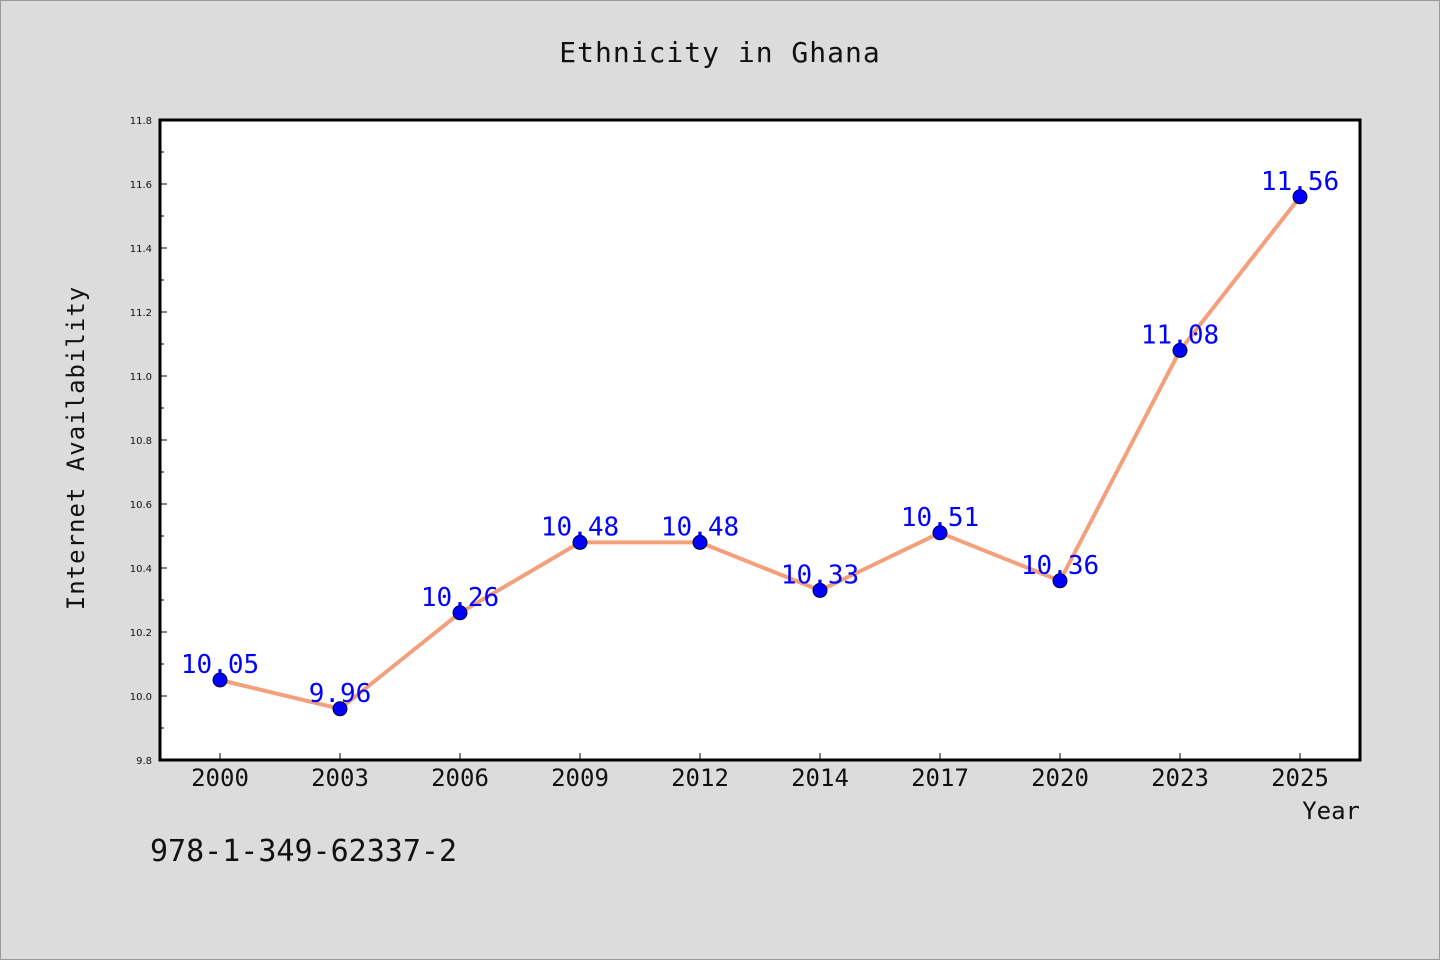 Image resolution: width=1440 pixels, height=960 pixels. Describe the element at coordinates (220, 778) in the screenshot. I see `x-tick-label: 2000` at that location.